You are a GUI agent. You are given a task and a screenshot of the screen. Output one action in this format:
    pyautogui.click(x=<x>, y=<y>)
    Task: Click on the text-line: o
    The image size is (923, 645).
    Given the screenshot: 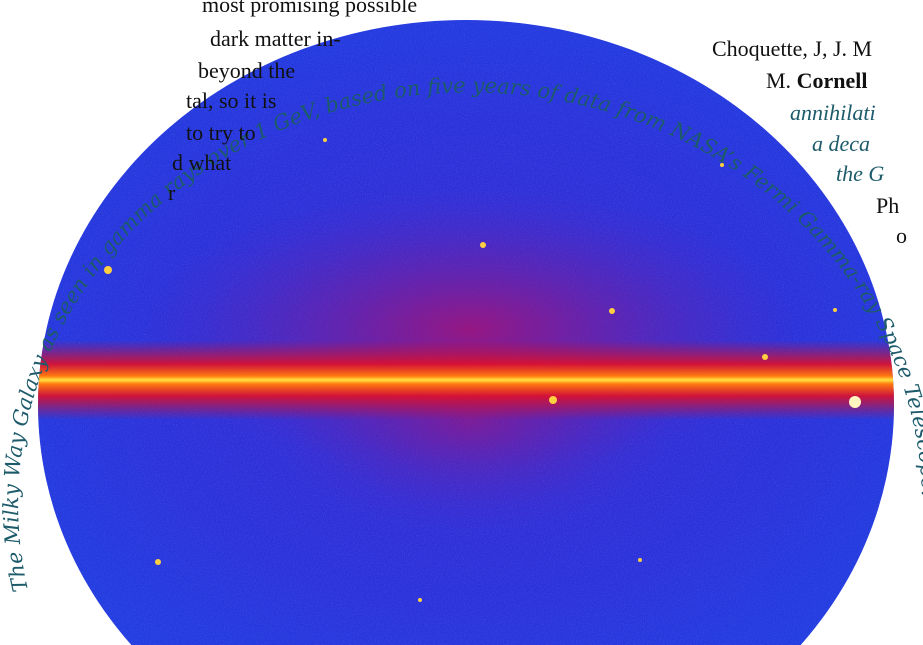 What is the action you would take?
    pyautogui.click(x=901, y=235)
    